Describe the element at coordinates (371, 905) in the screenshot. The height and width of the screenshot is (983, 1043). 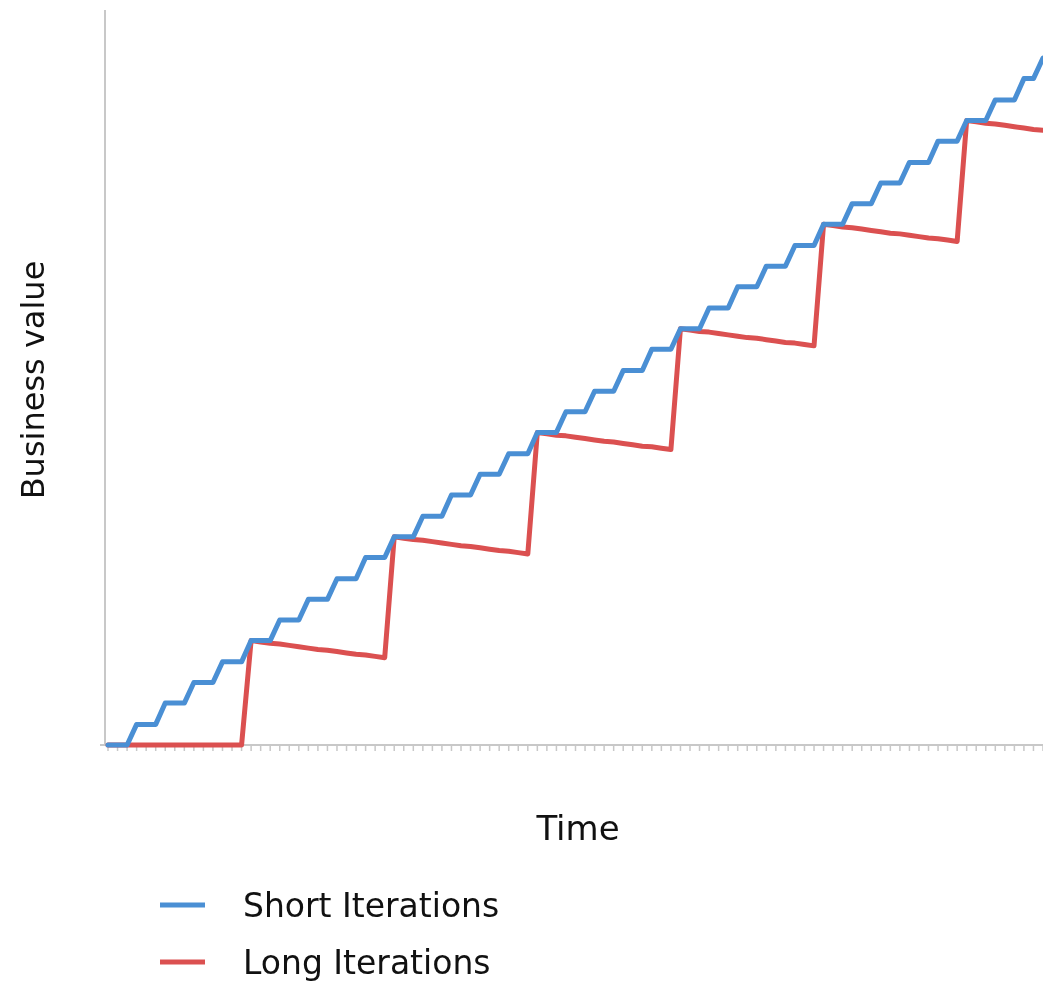
I see `legend-label: Short Iterations` at that location.